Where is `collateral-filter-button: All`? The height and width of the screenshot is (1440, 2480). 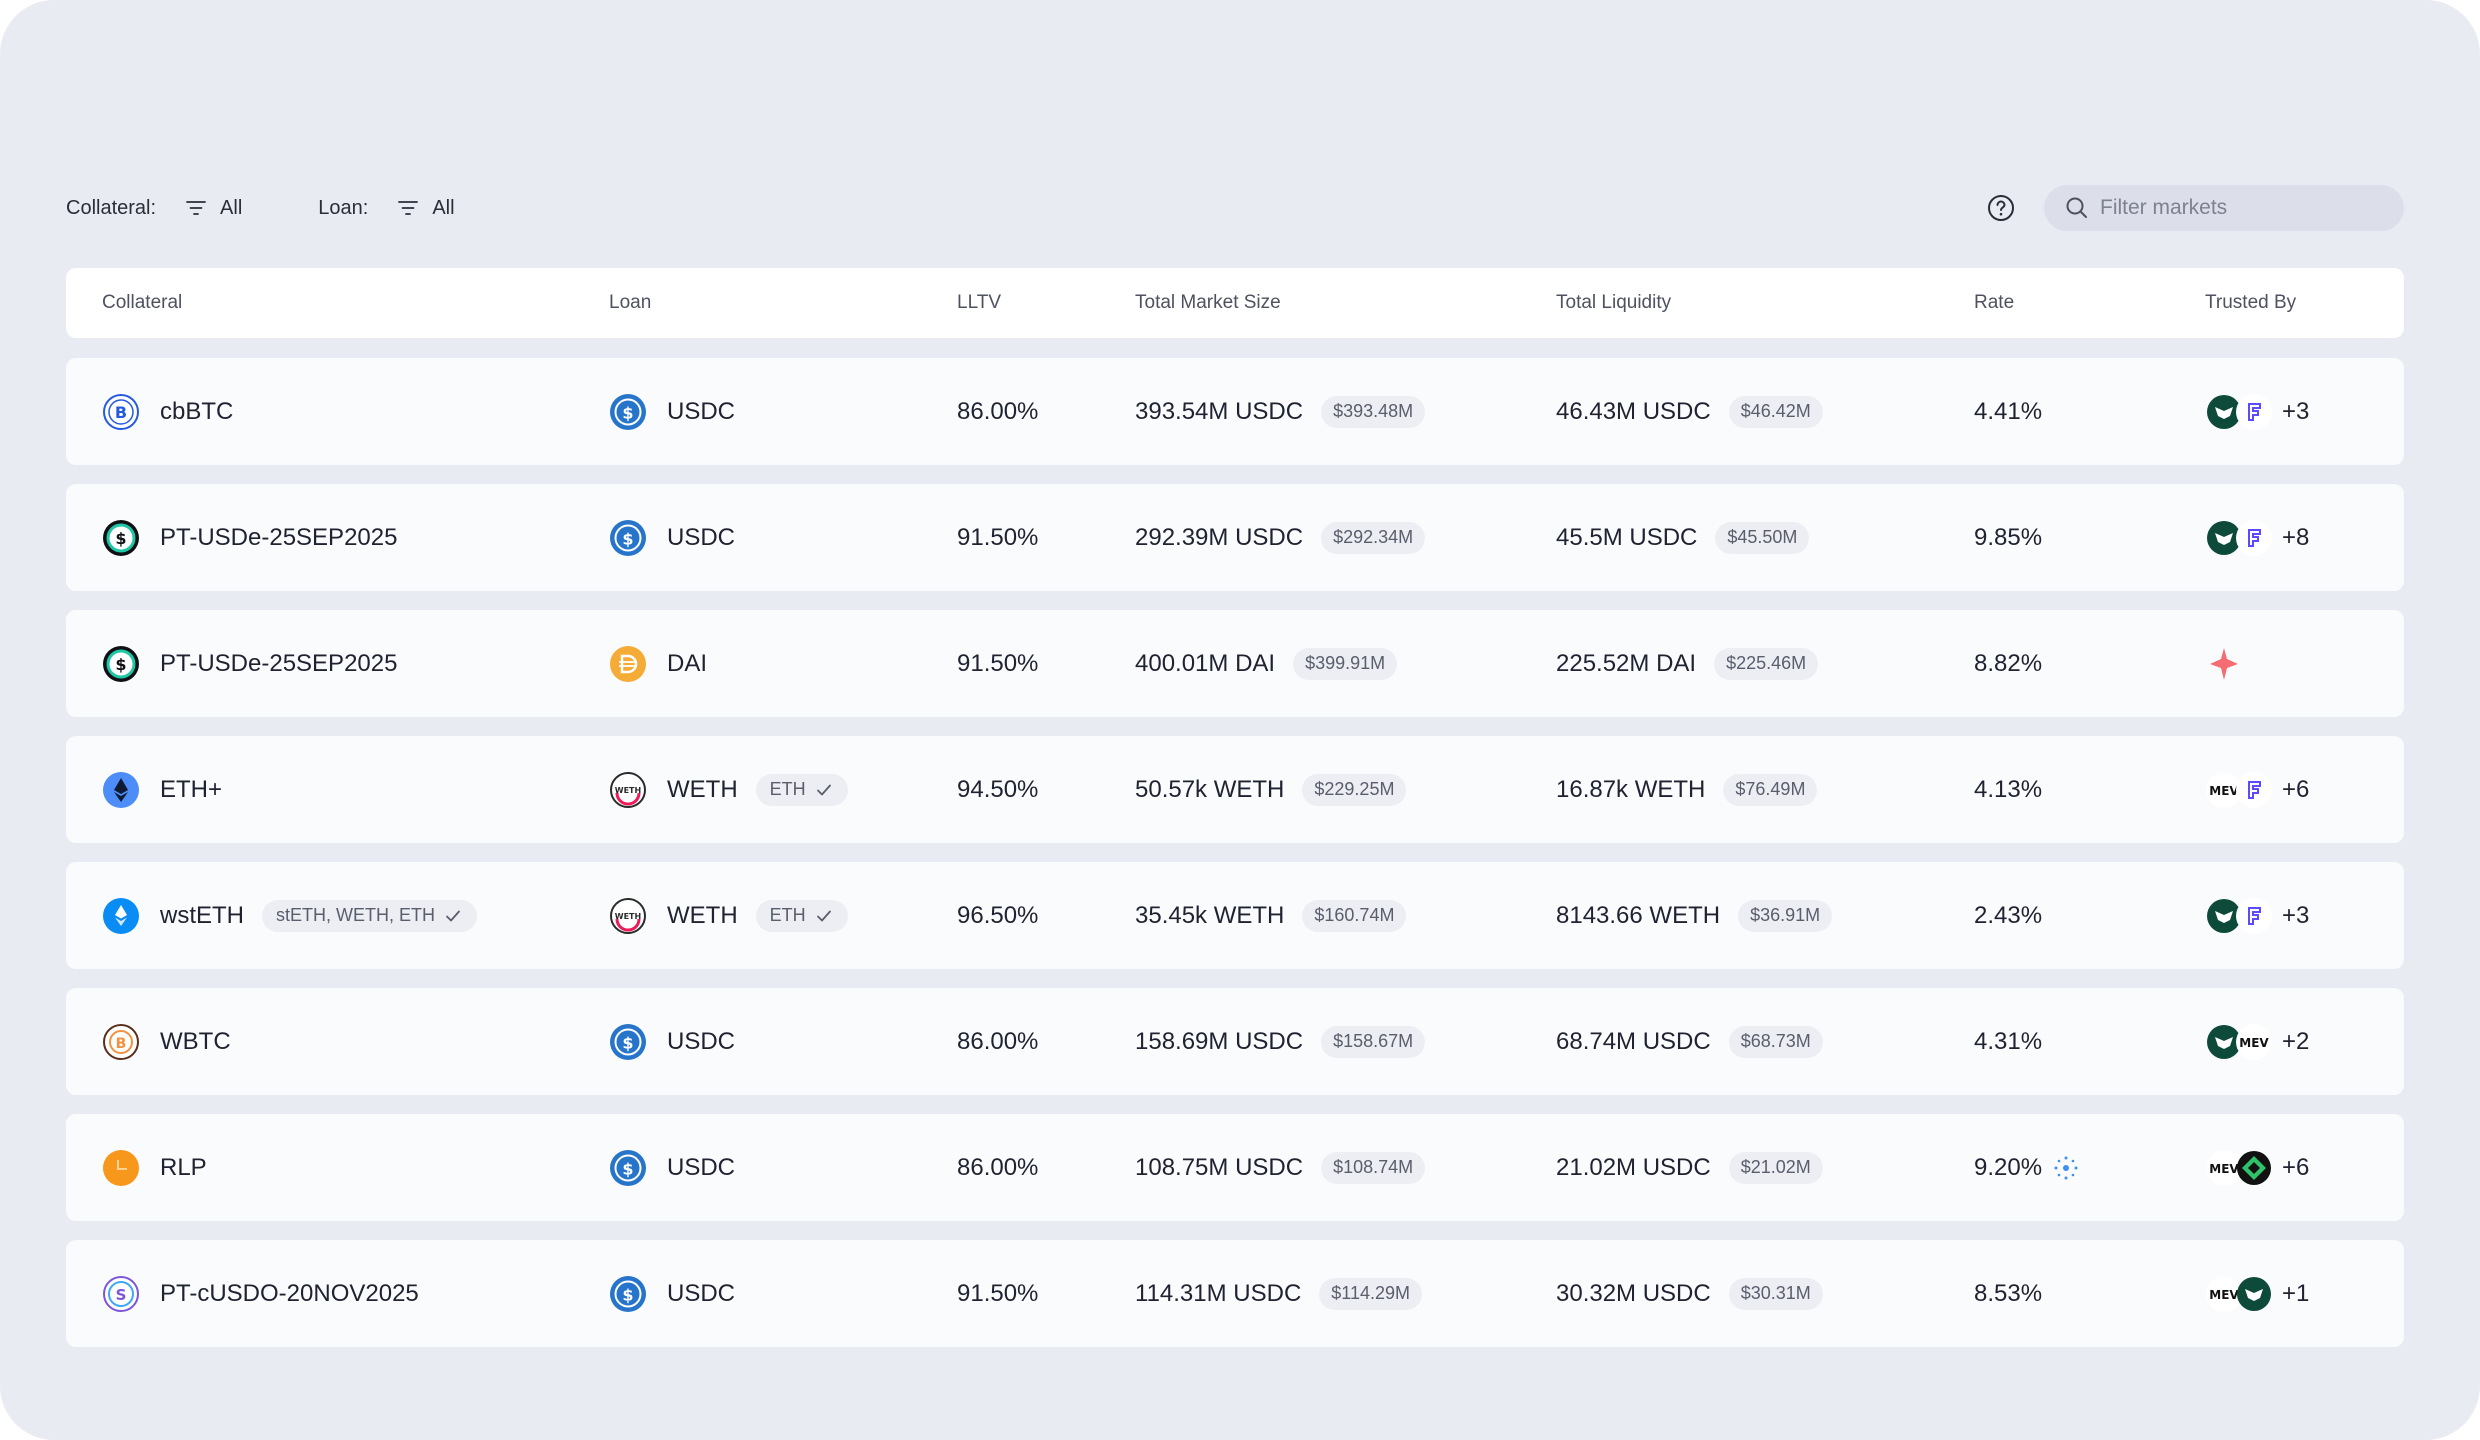
collateral-filter-button: All is located at coordinates (213, 208).